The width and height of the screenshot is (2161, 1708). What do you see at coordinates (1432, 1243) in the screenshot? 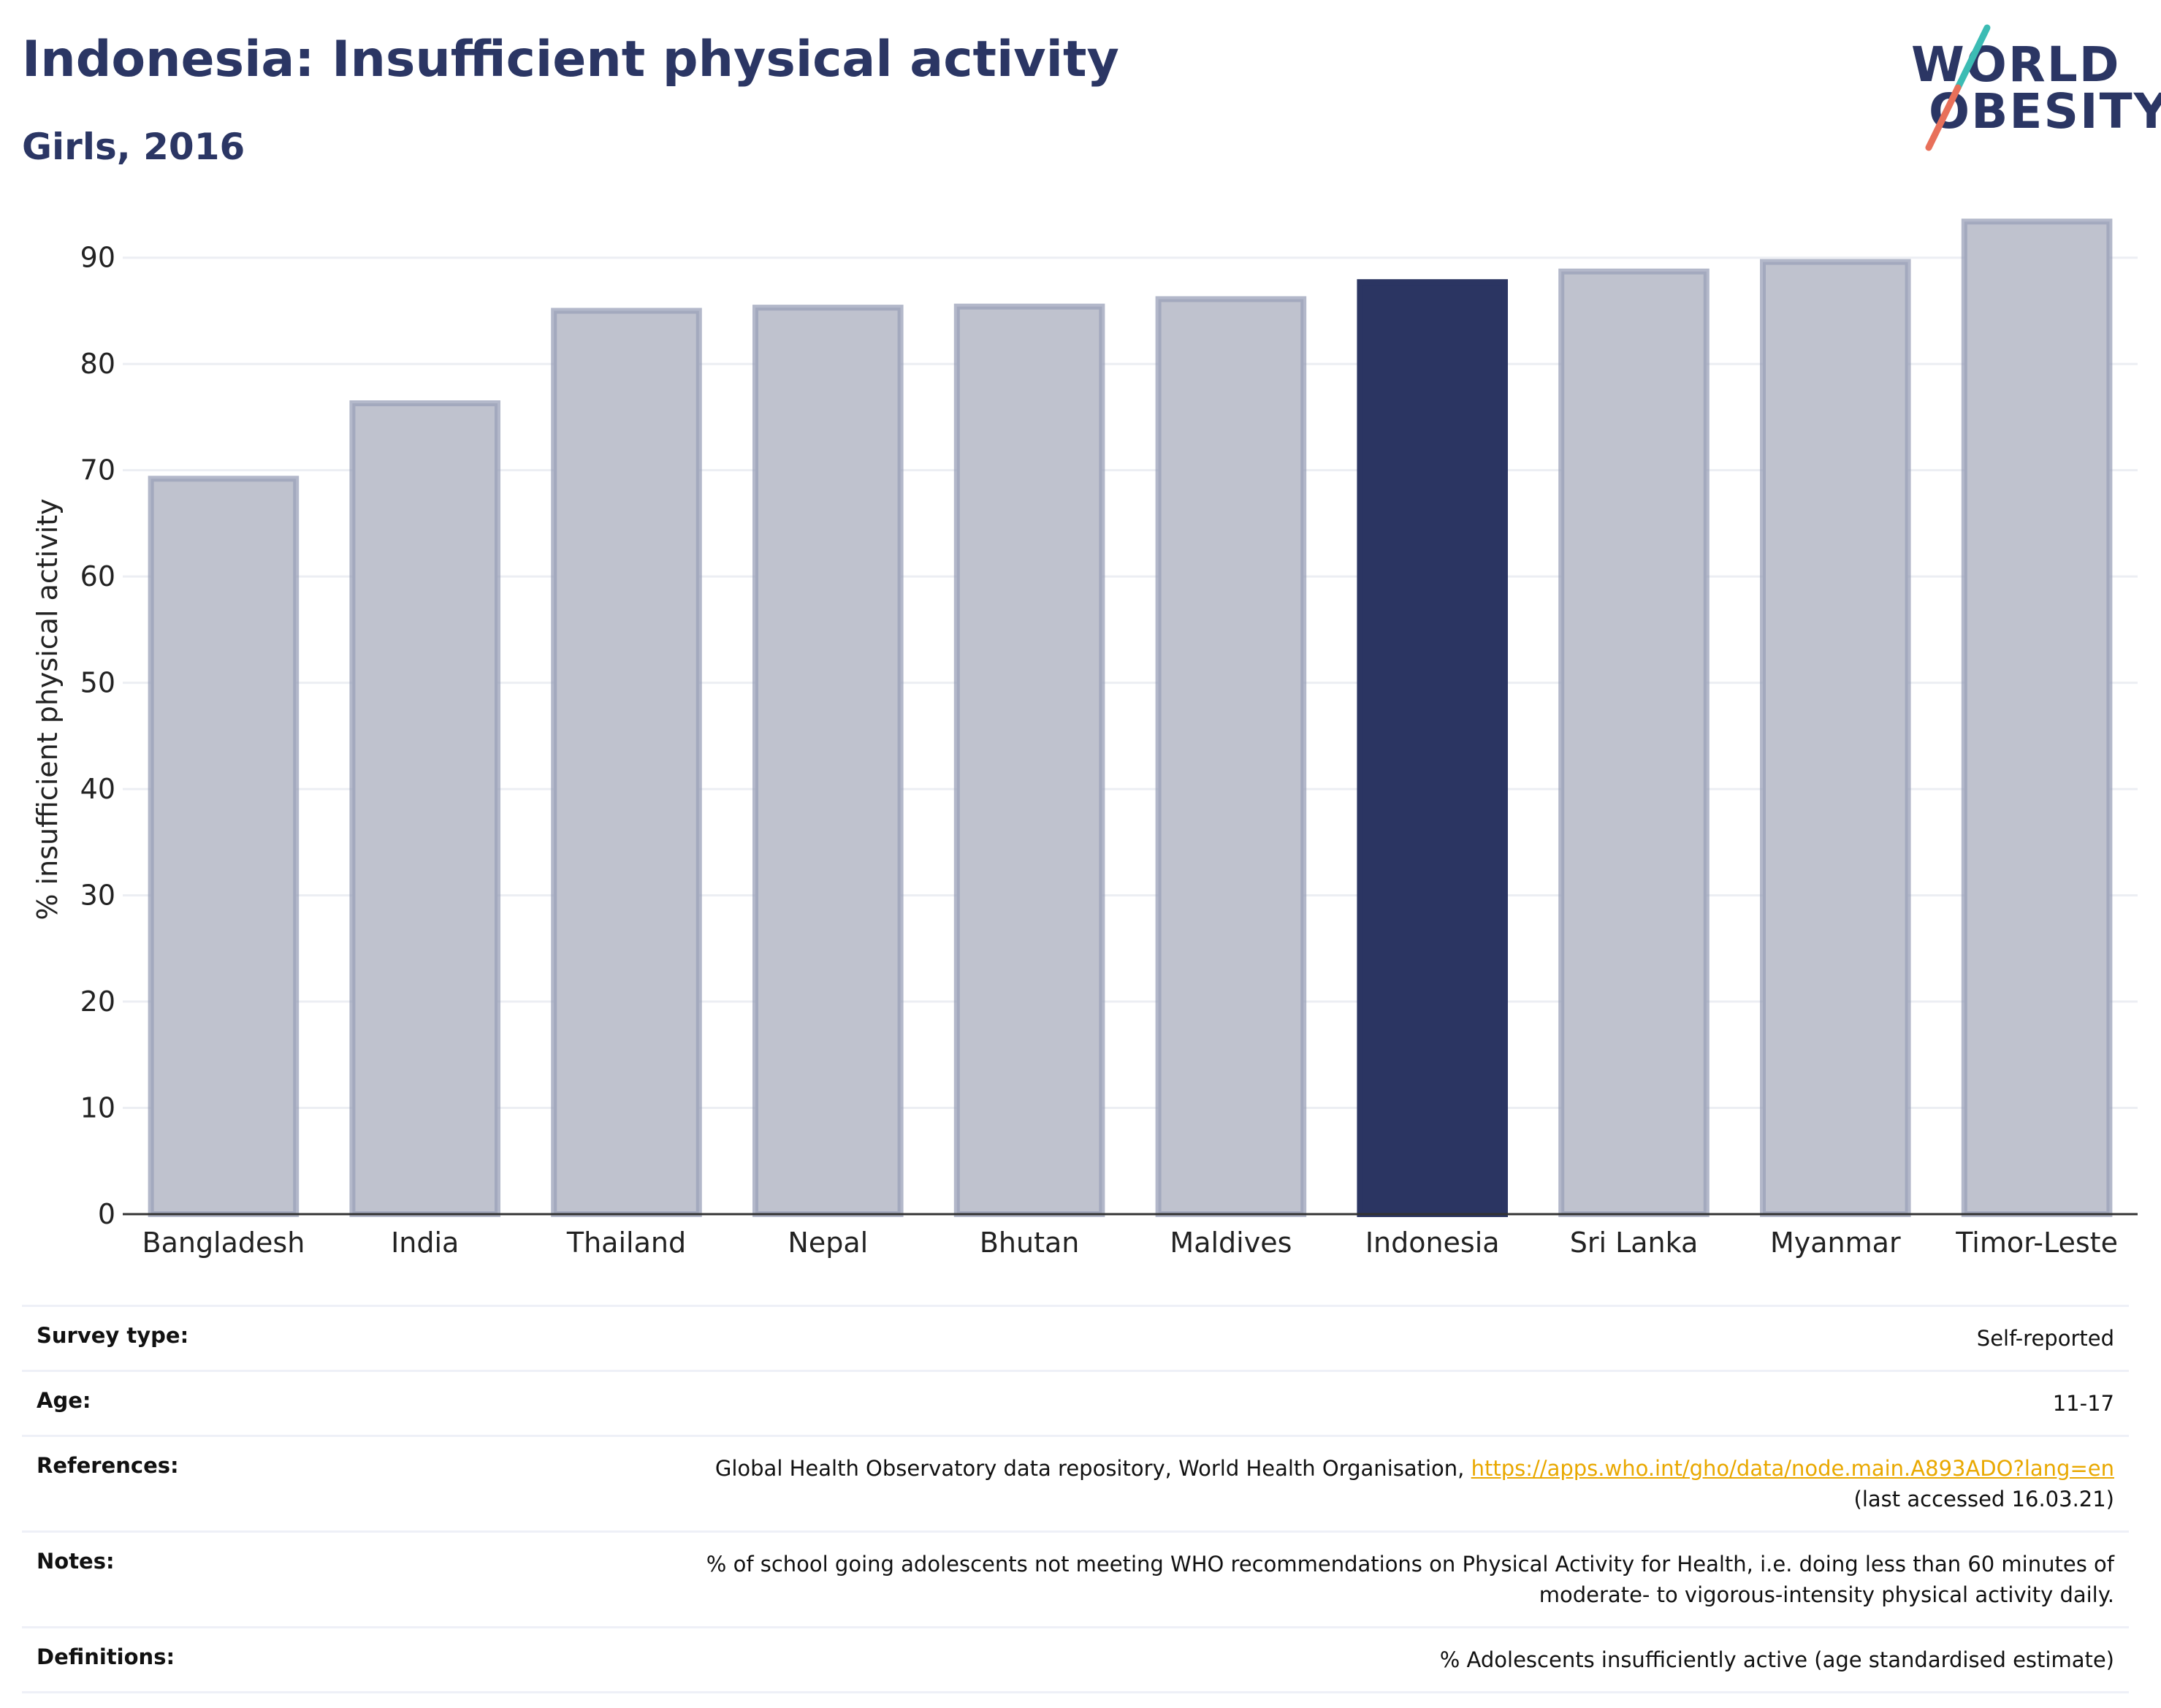
I see `x-tick-label: Indonesia` at bounding box center [1432, 1243].